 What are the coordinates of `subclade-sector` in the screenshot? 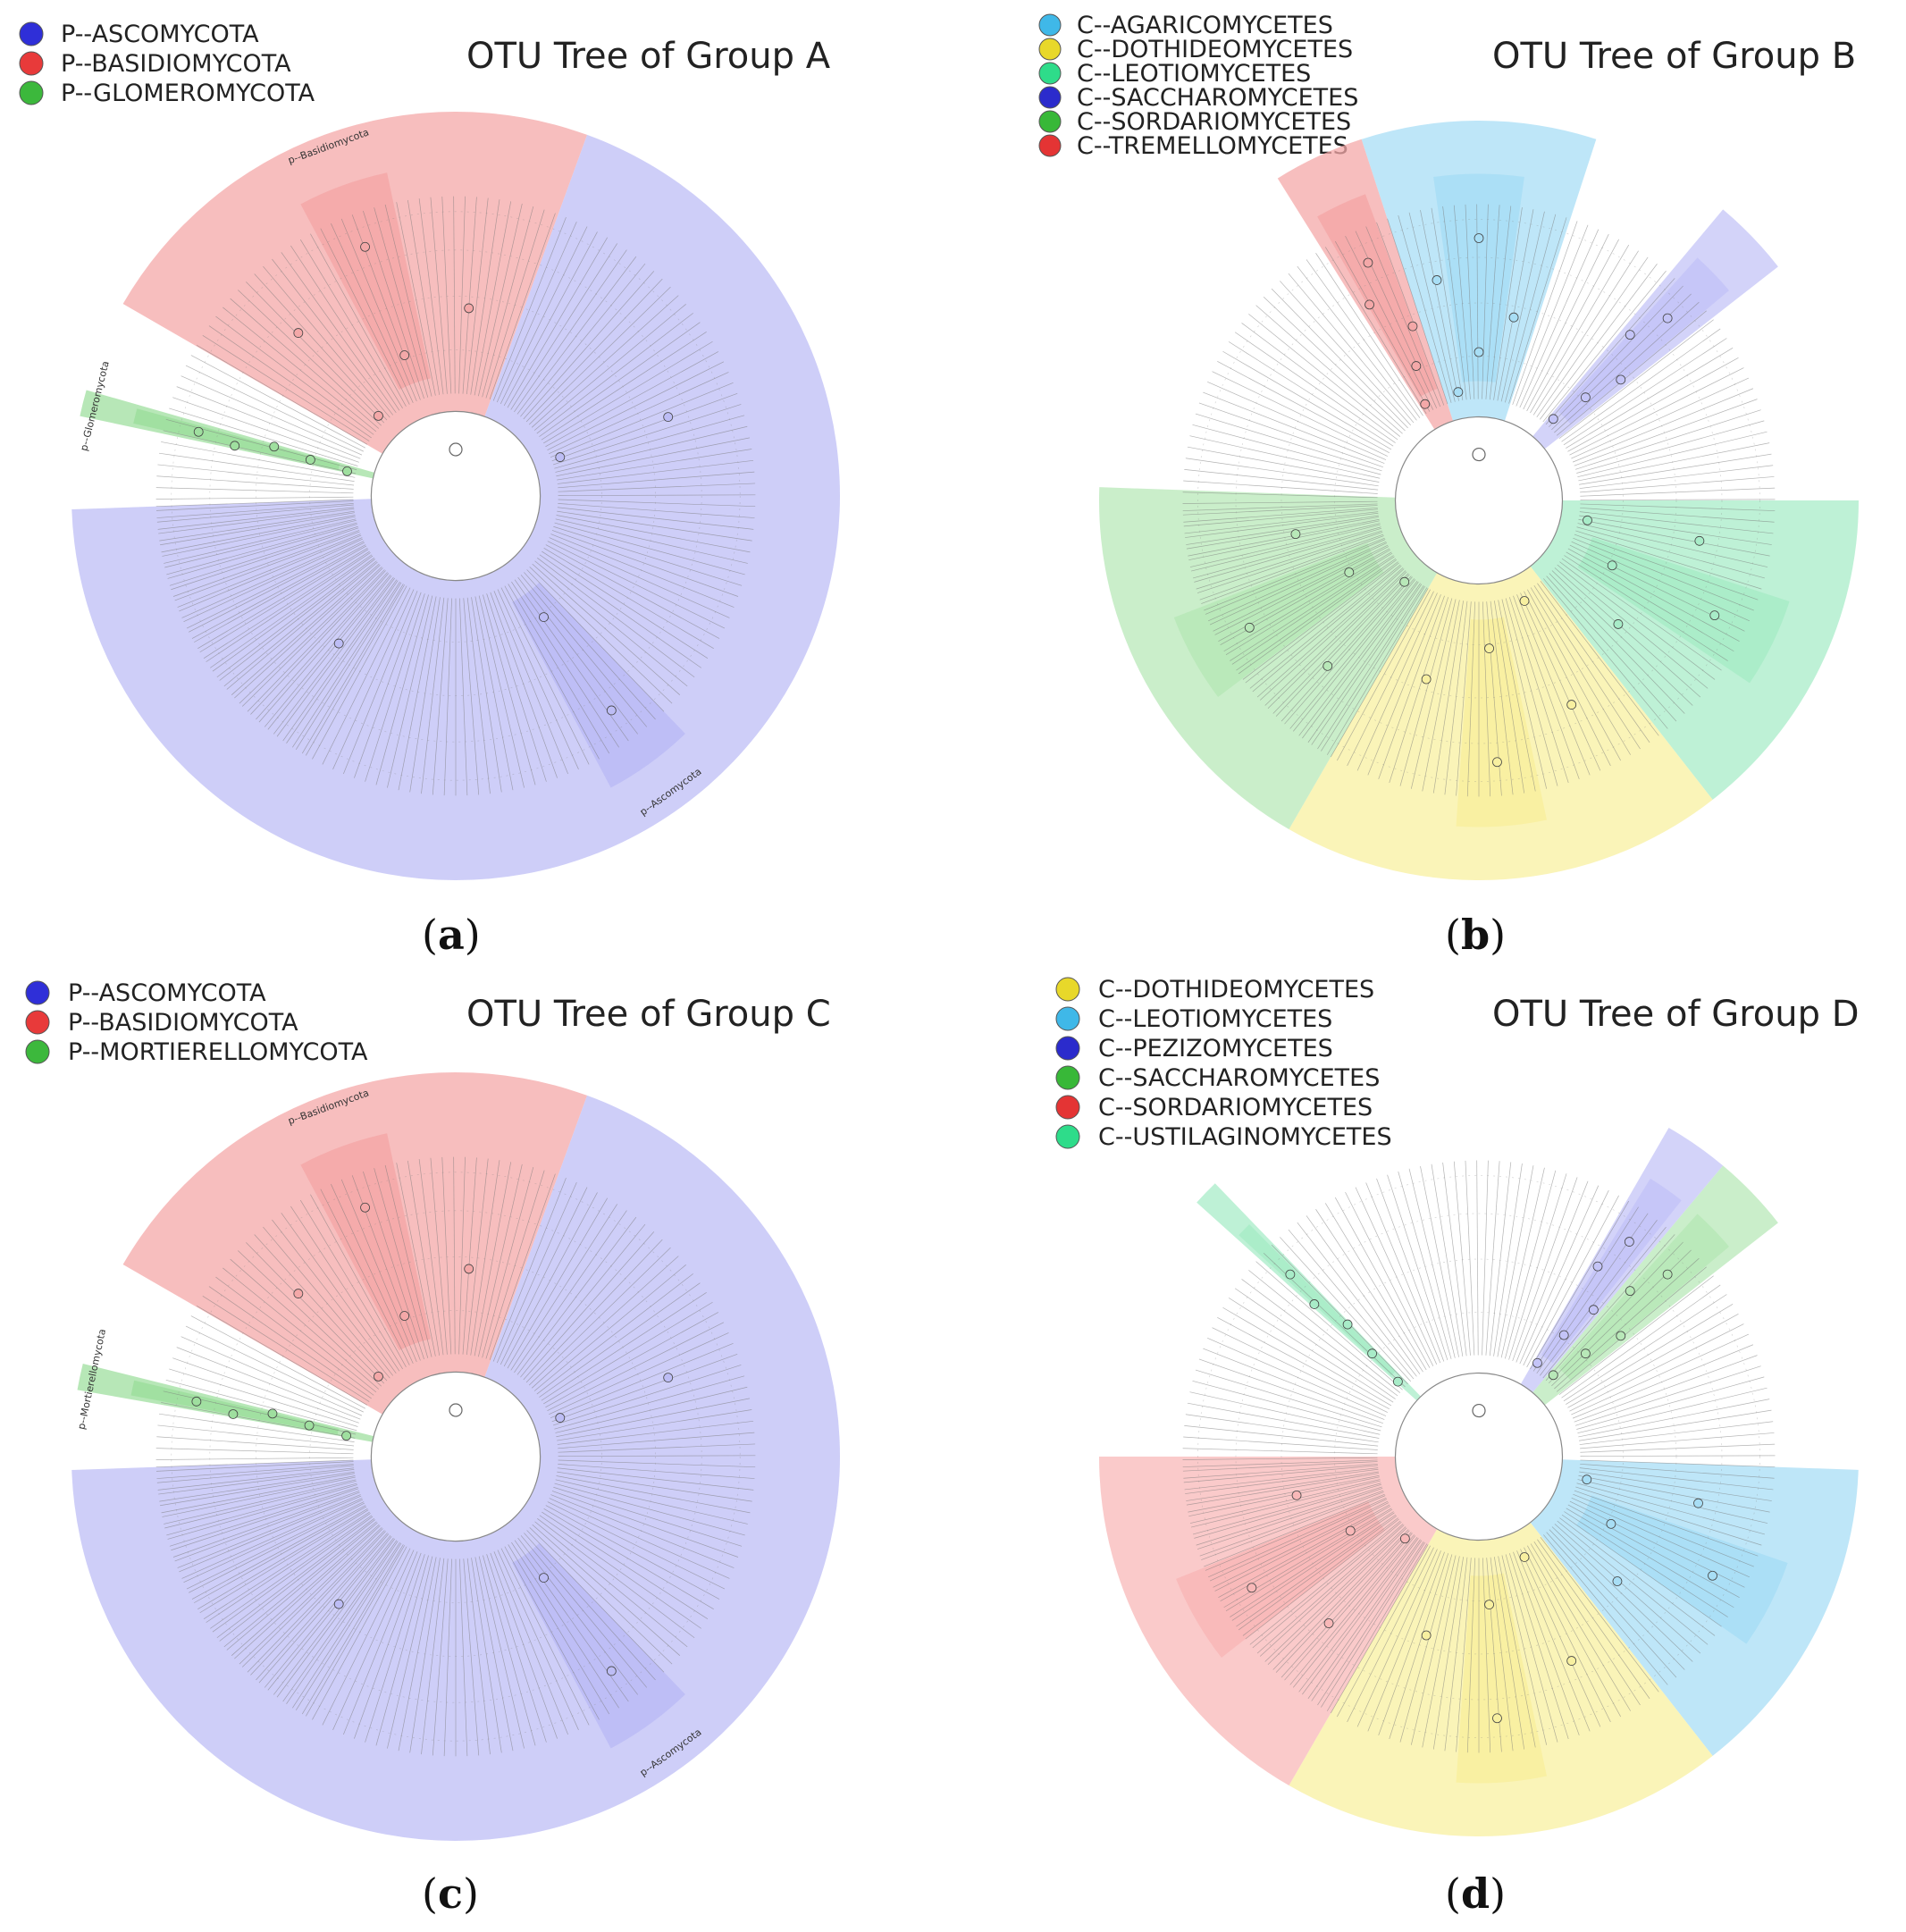 It's located at (1611, 1271).